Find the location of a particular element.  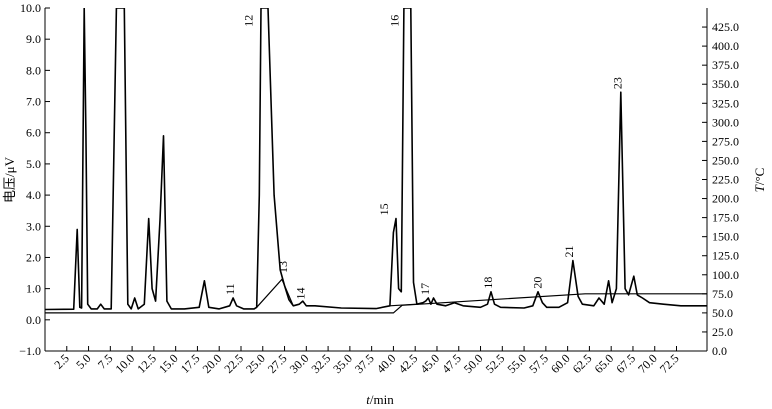

y-tick-label: 9.0 is located at coordinates (33, 39).